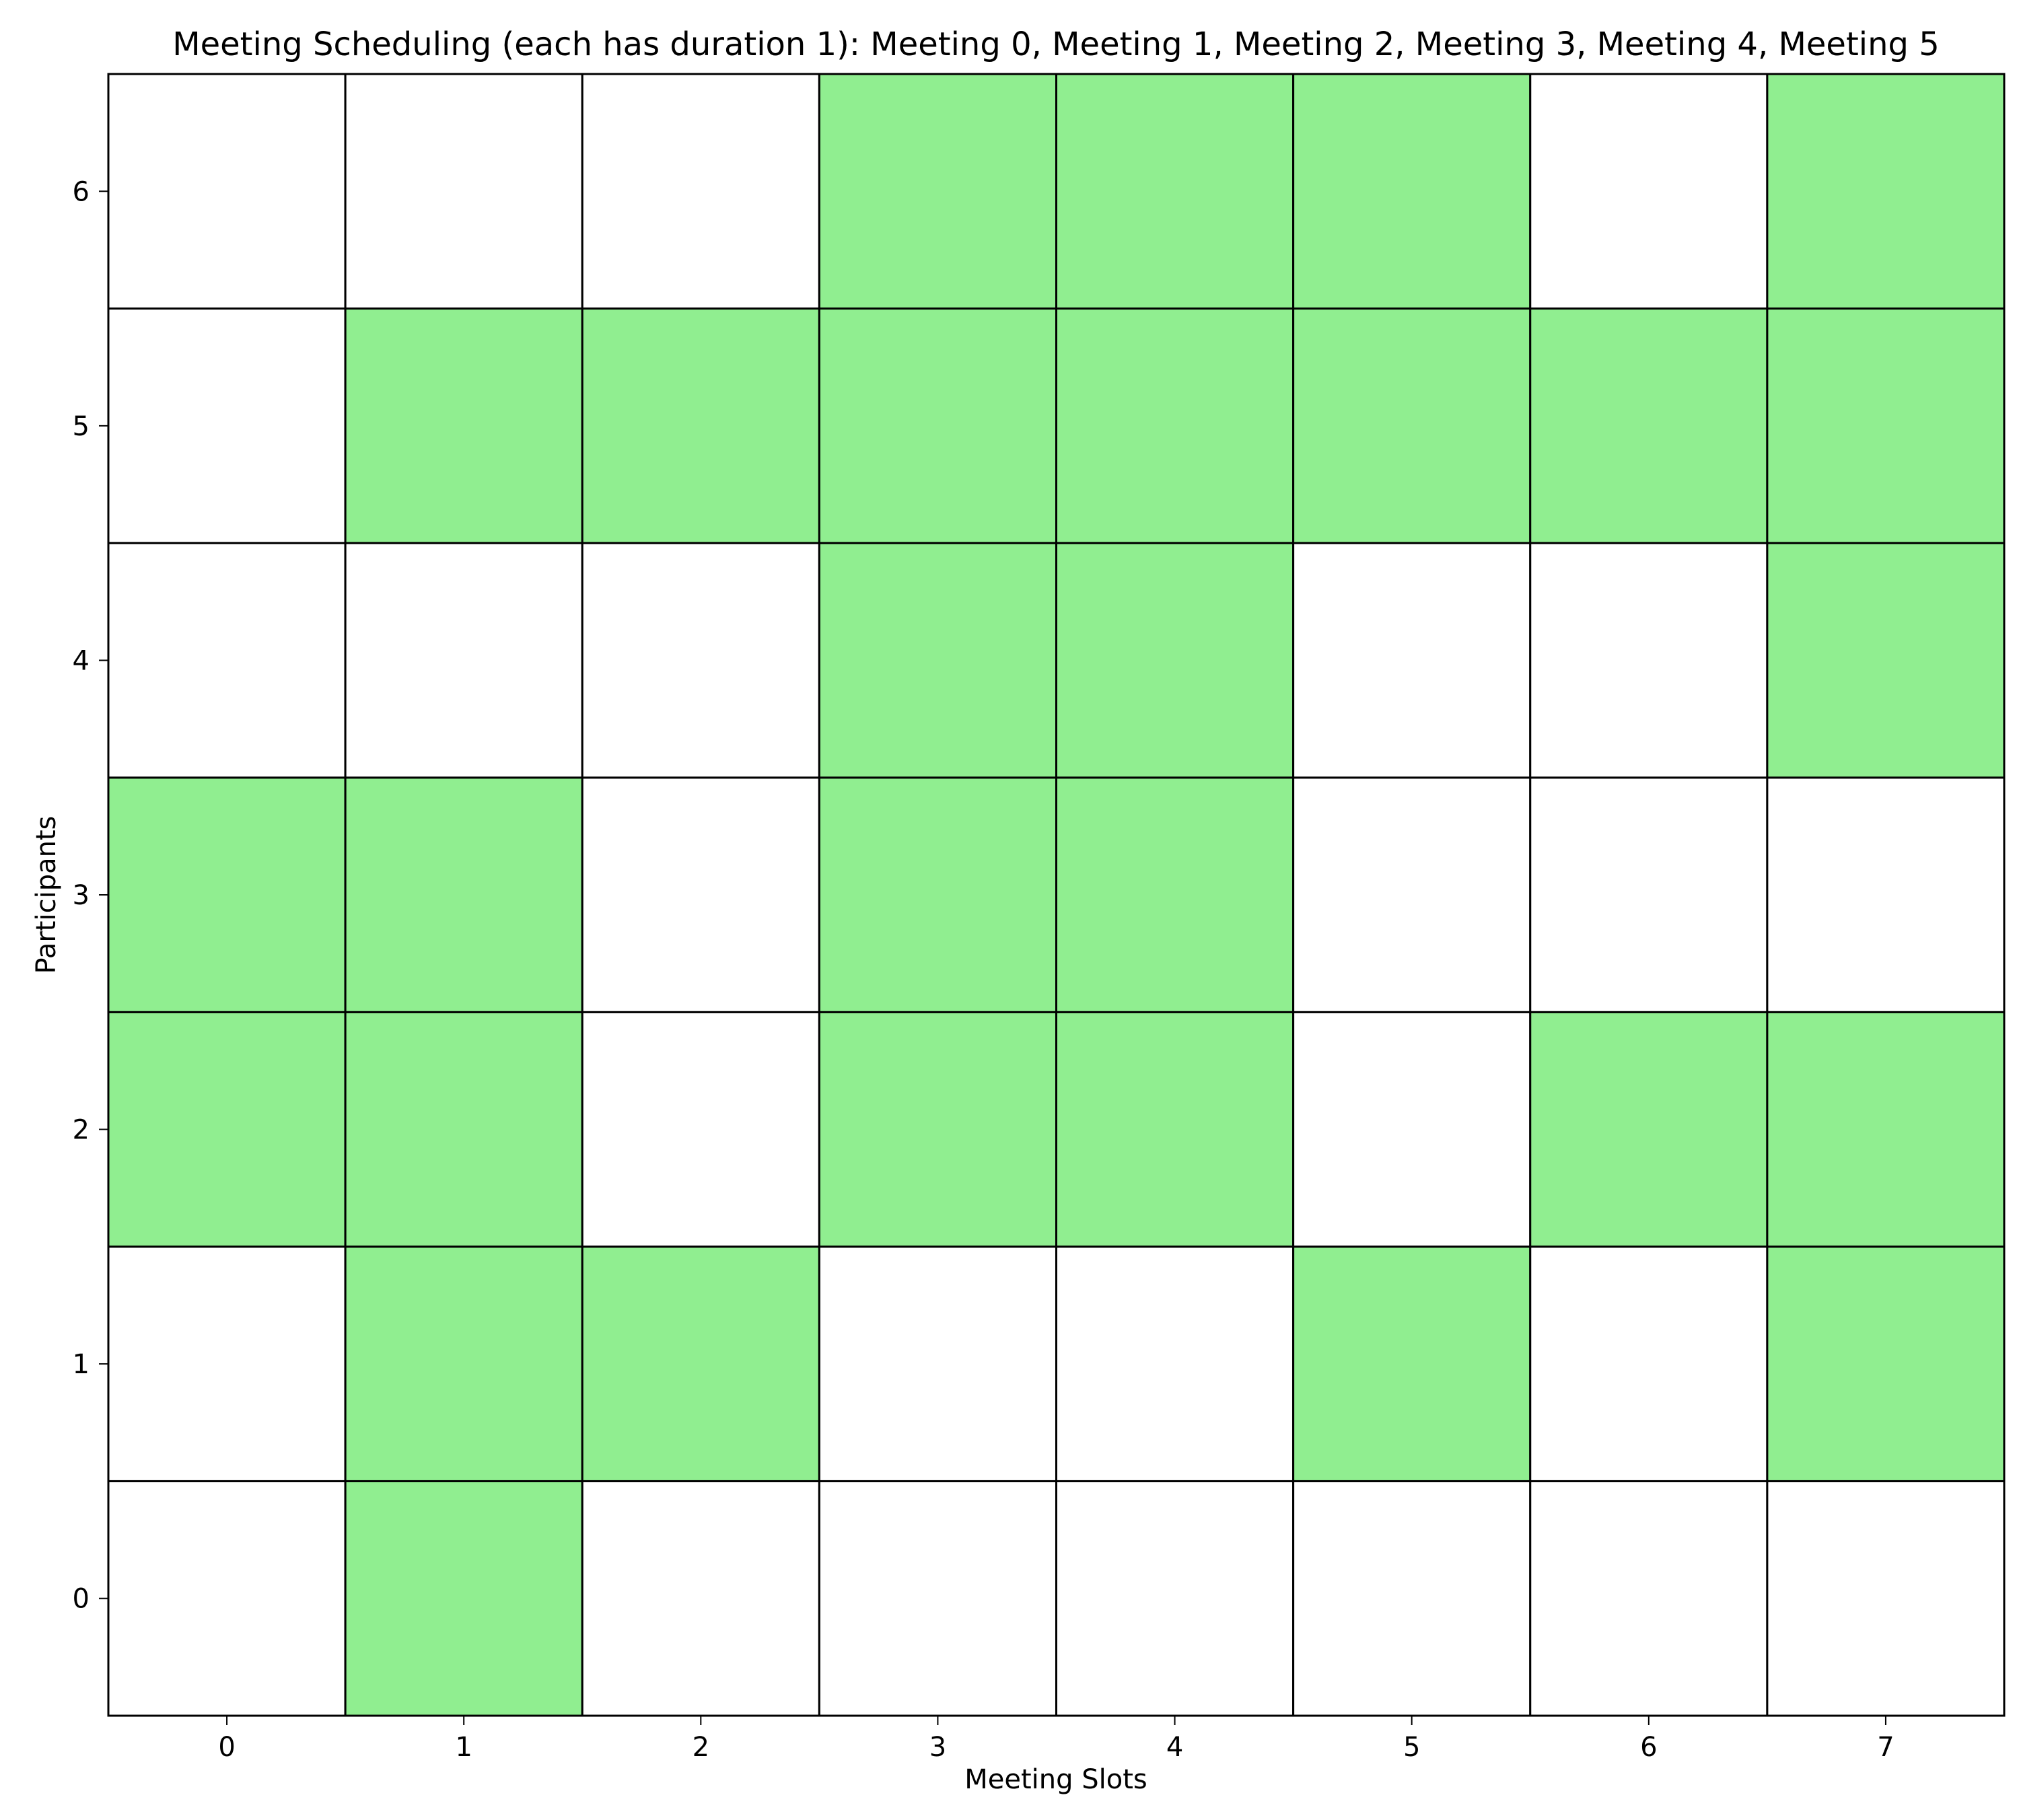 This screenshot has width=2019, height=1820. What do you see at coordinates (700, 660) in the screenshot?
I see `cell-p4-s2` at bounding box center [700, 660].